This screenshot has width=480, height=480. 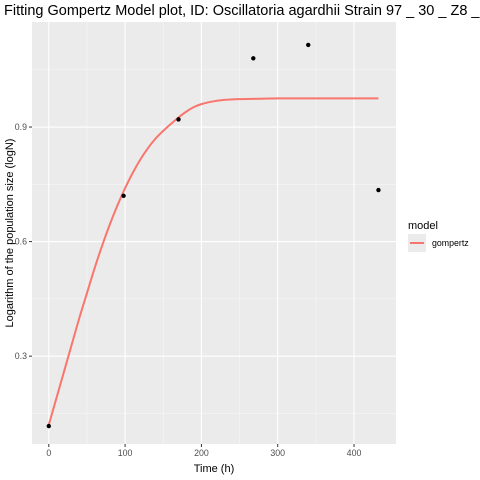 I want to click on y-axis: 0.3 0.6 0.9, so click(x=23, y=241).